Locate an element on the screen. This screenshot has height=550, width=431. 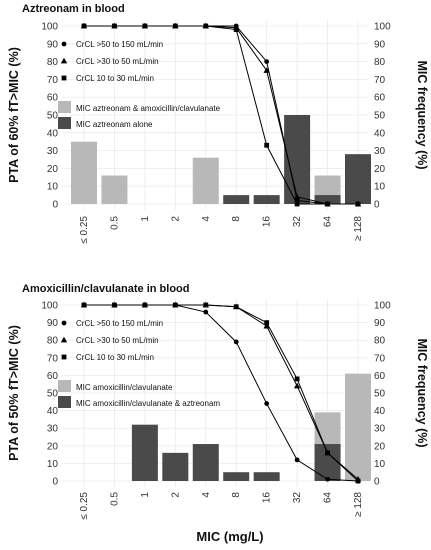
x-axis-label: MIC (mg/L) is located at coordinates (229, 536).